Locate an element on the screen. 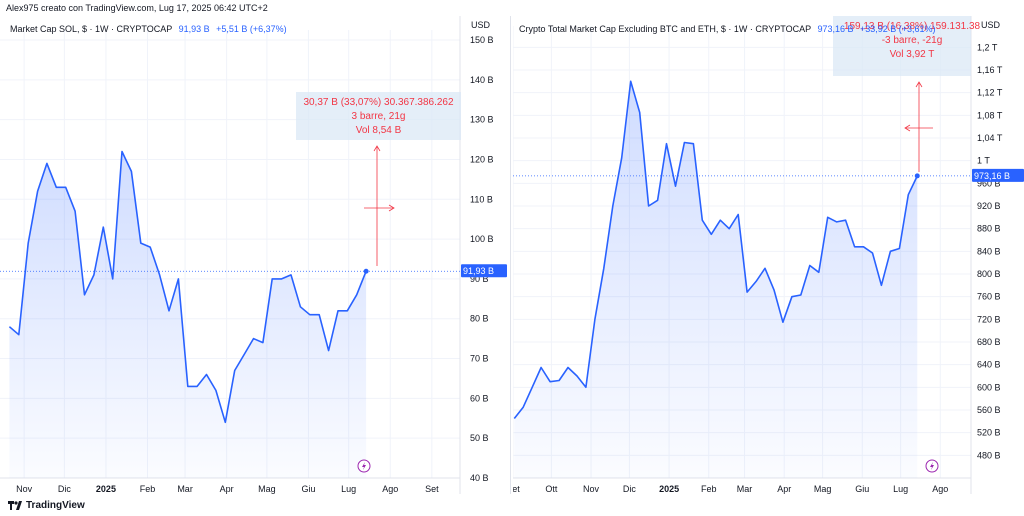 The width and height of the screenshot is (1024, 516). sol-y-tick-label: 40 B is located at coordinates (479, 478).